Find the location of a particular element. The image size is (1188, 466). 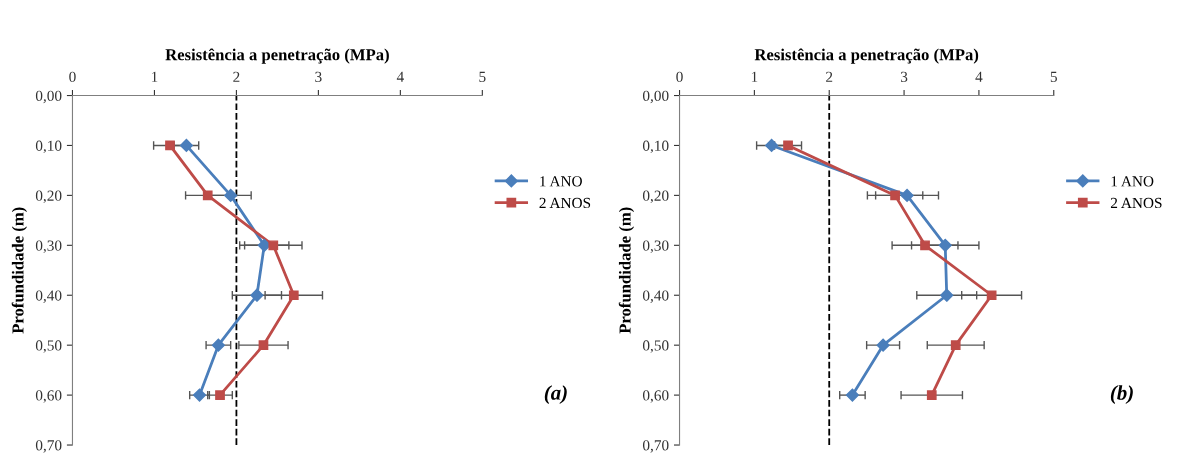

text: (b) is located at coordinates (1121, 395).